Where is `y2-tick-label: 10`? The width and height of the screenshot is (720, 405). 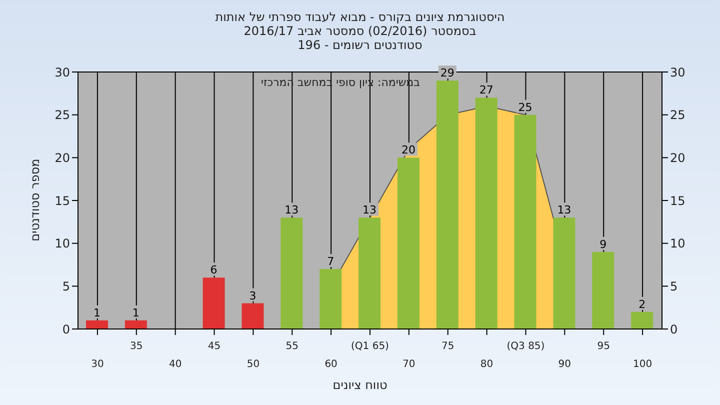
y2-tick-label: 10 is located at coordinates (678, 243).